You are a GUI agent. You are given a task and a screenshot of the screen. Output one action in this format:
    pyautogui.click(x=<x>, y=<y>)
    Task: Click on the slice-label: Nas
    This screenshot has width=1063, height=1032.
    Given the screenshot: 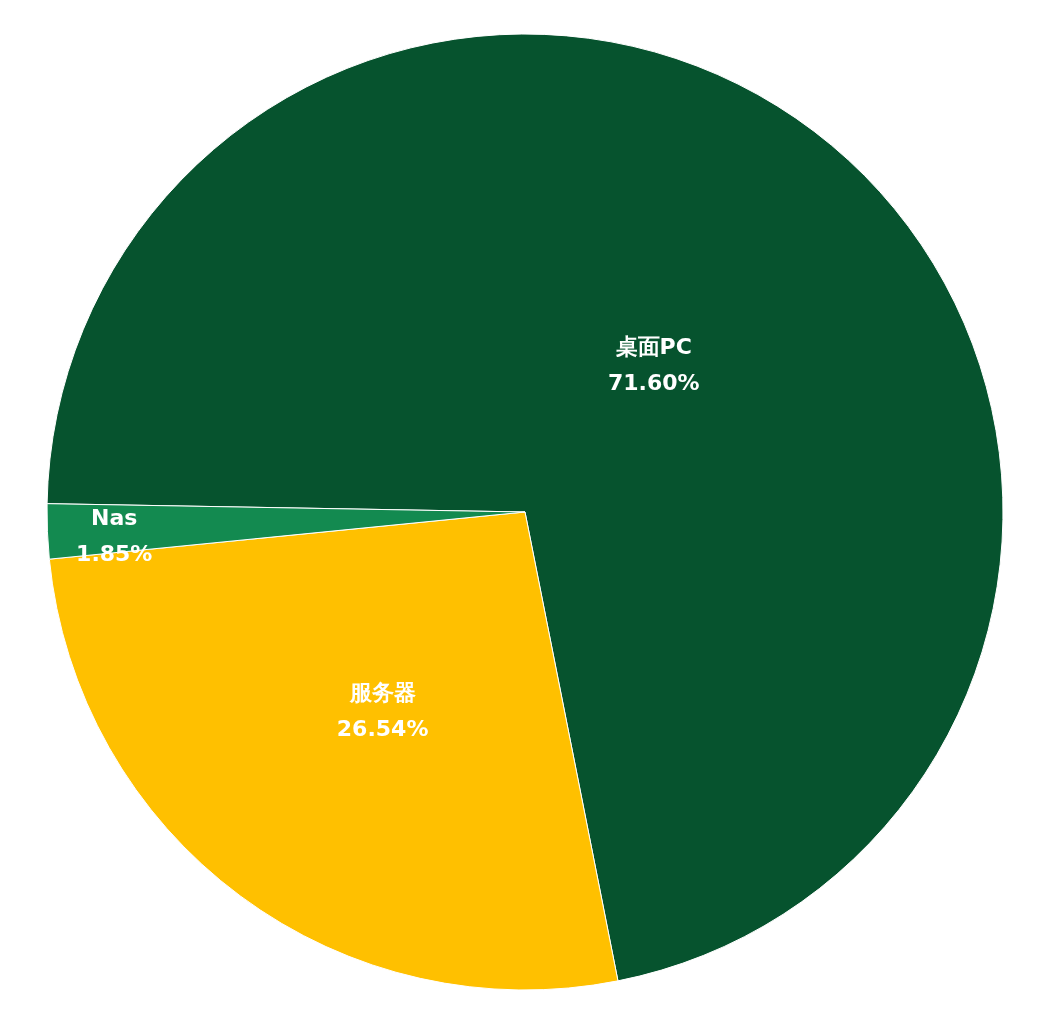 What is the action you would take?
    pyautogui.click(x=114, y=517)
    